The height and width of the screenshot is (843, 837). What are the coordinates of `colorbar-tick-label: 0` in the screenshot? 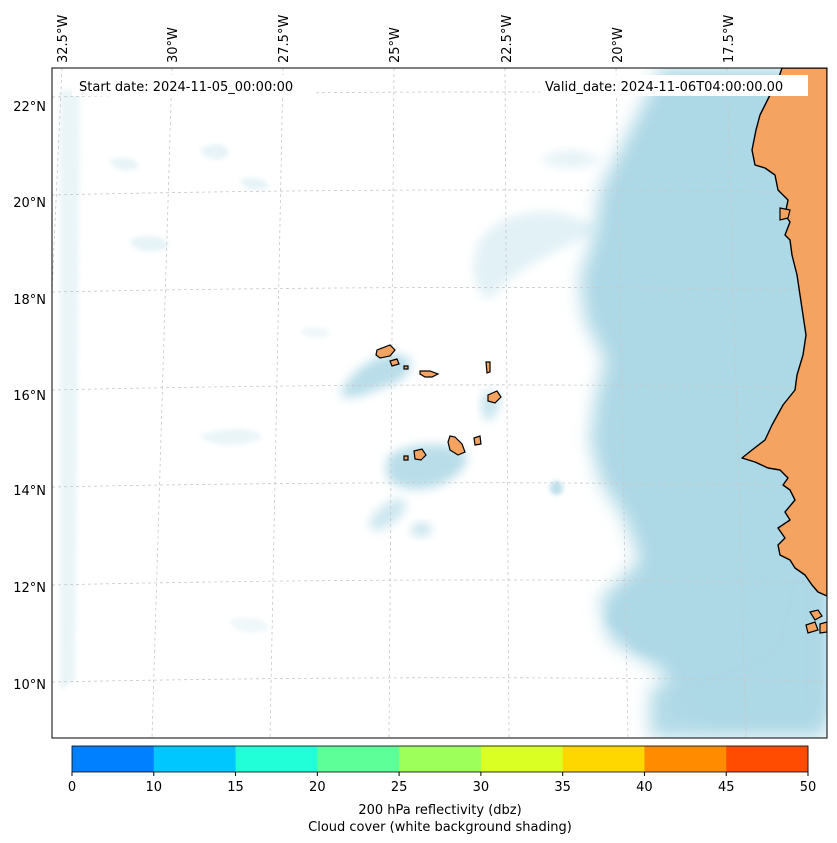 It's located at (72, 787).